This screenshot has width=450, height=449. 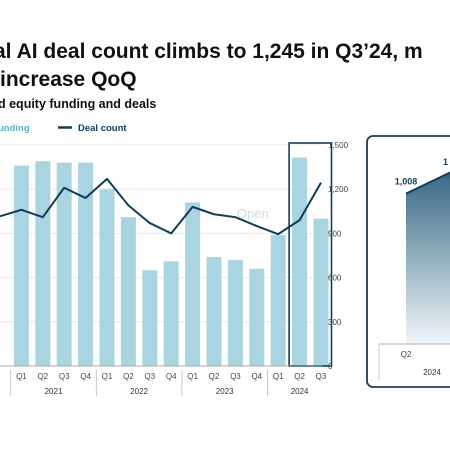 I want to click on inset-area, so click(x=428, y=258).